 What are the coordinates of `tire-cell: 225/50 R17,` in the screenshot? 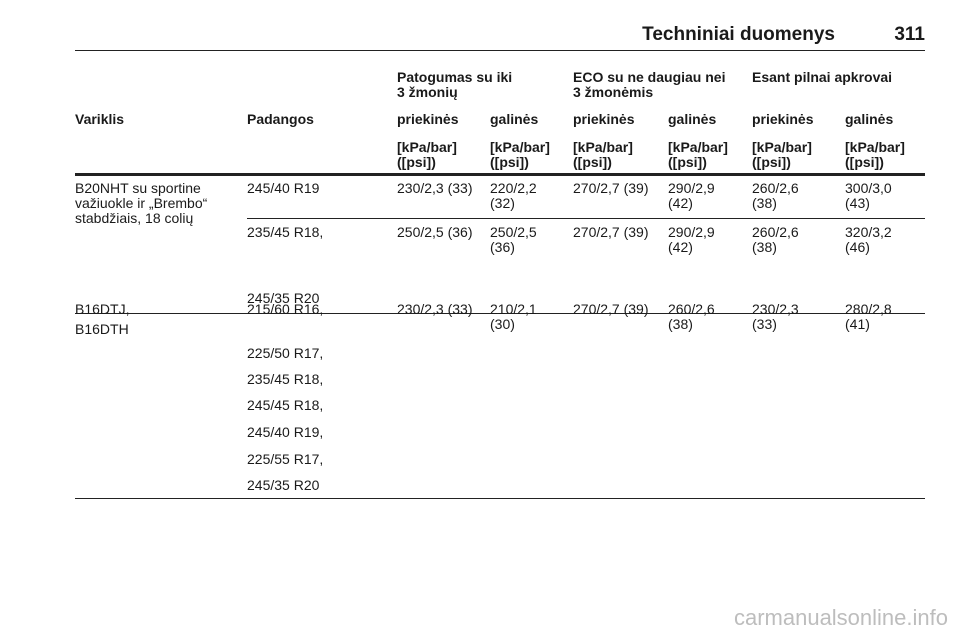 It's located at (285, 353).